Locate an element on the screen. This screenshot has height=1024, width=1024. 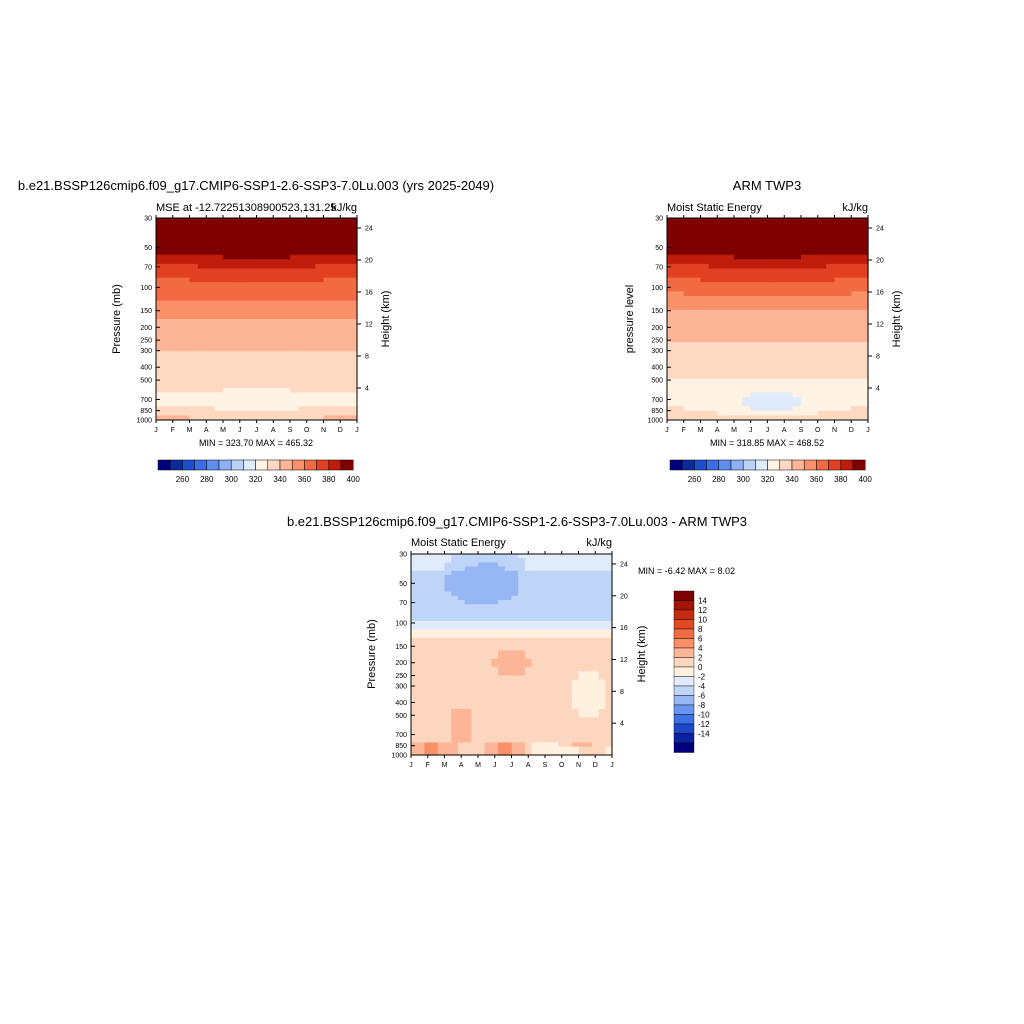
colorbar: 260 280 300 320 340 360 380 400 is located at coordinates (770, 471).